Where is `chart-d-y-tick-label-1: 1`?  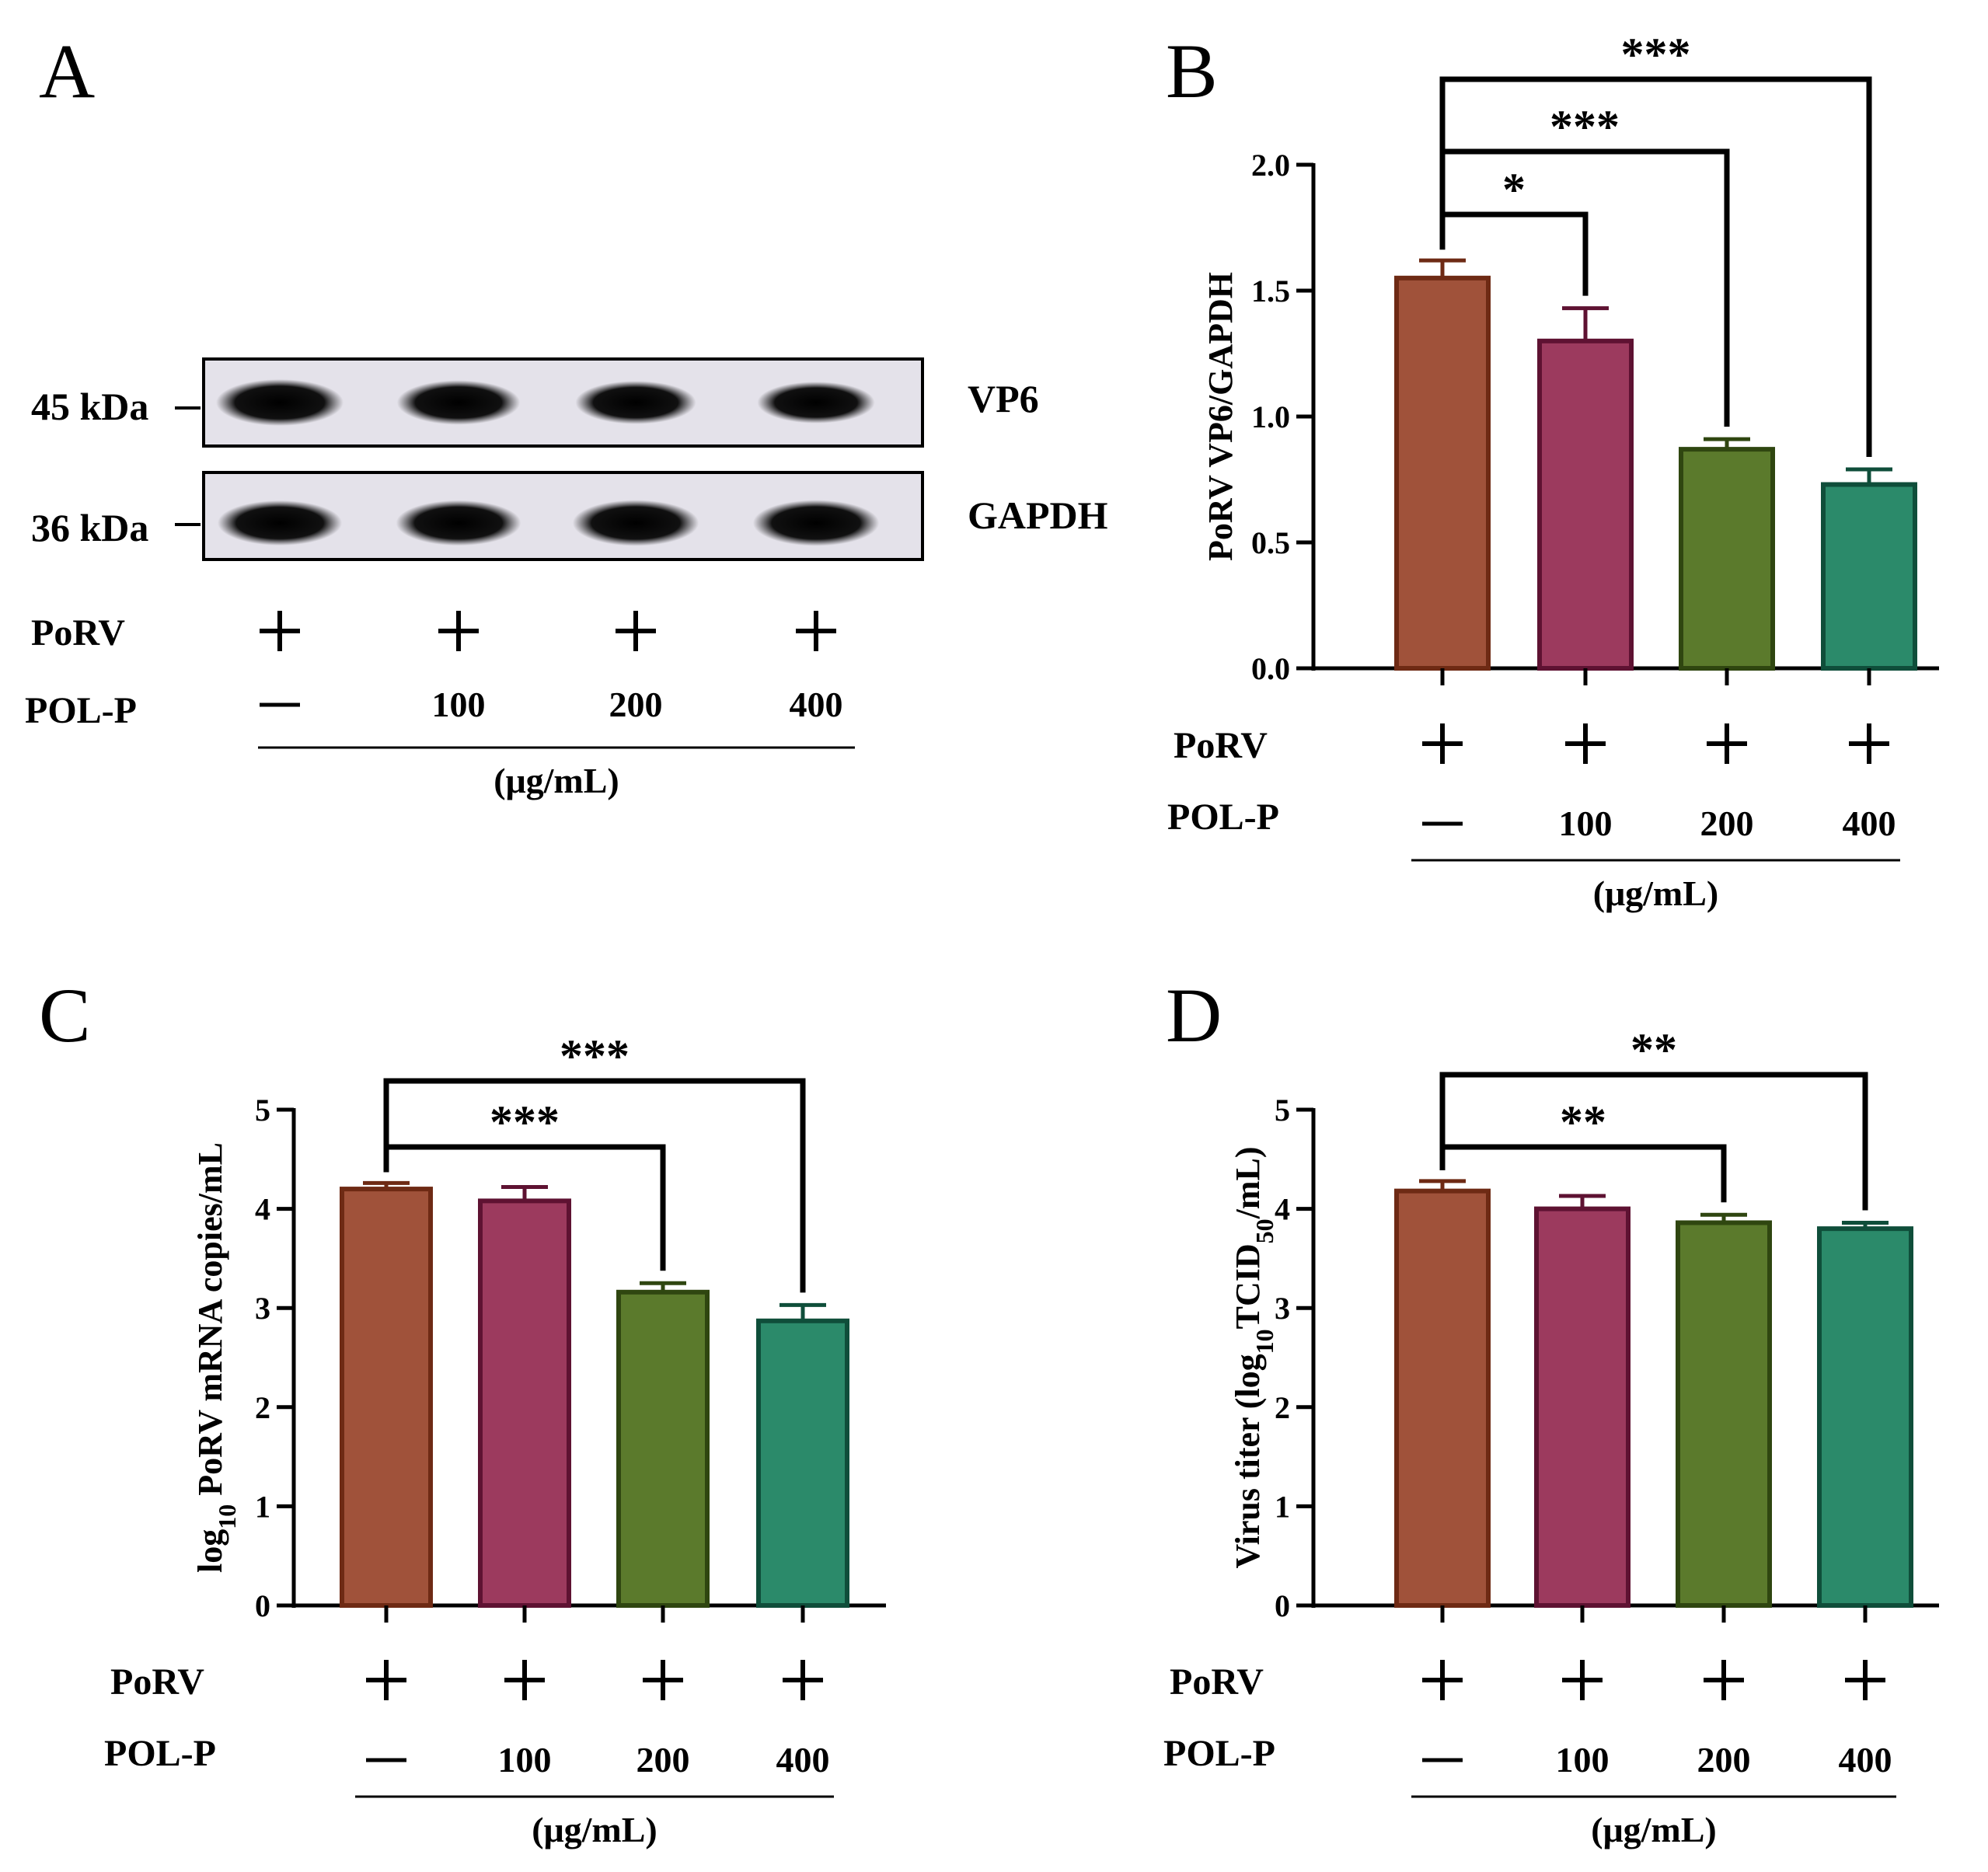
chart-d-y-tick-label-1: 1 is located at coordinates (1282, 1506).